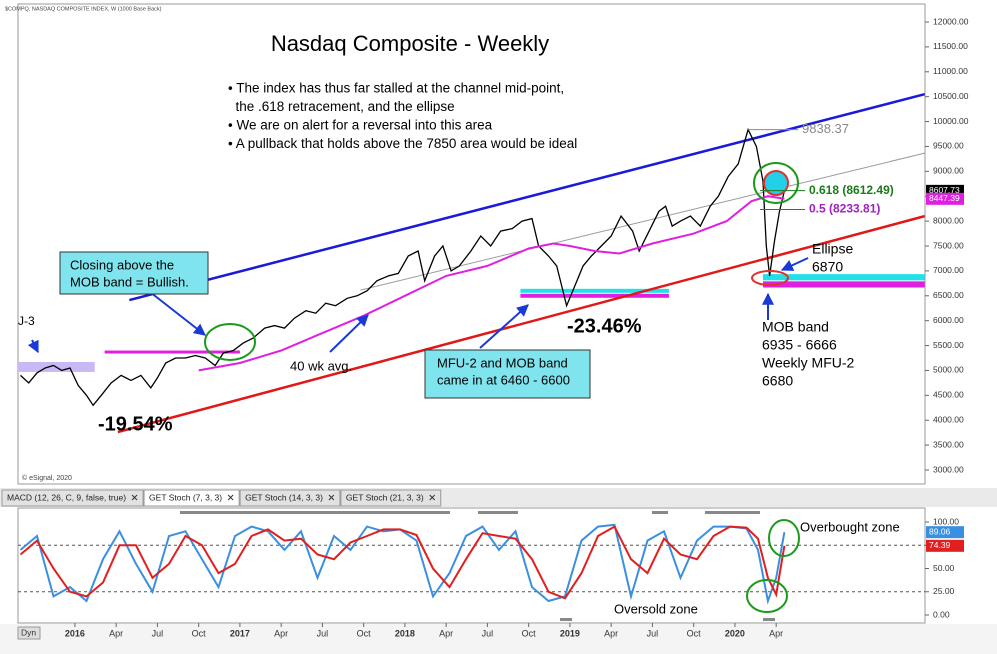 This screenshot has width=997, height=654. I want to click on annotation: 6870, so click(827, 267).